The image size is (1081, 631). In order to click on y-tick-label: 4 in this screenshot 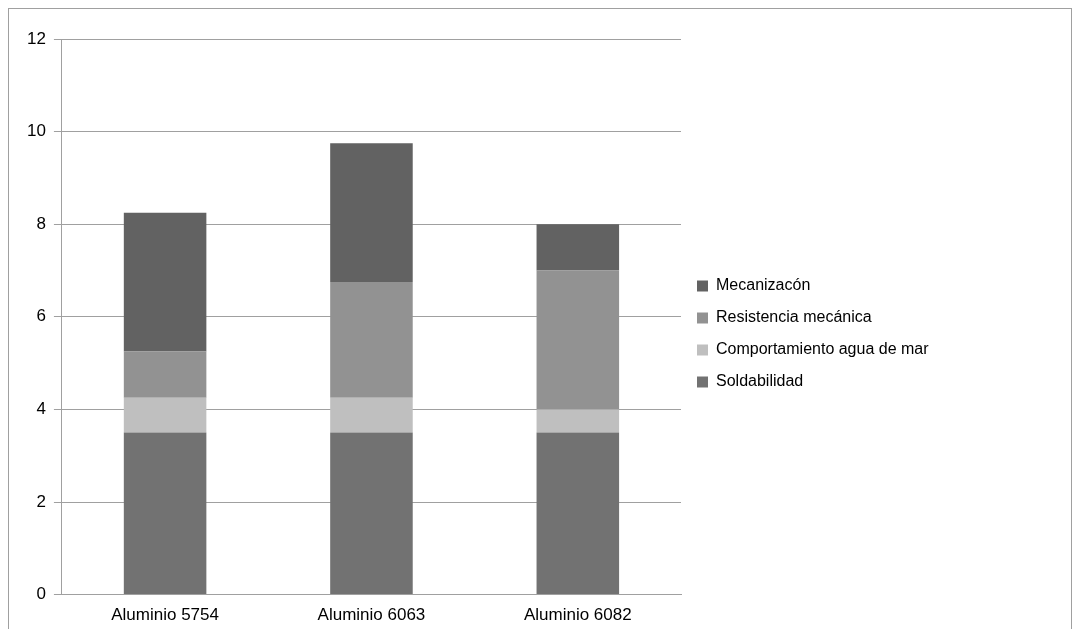, I will do `click(41, 409)`.